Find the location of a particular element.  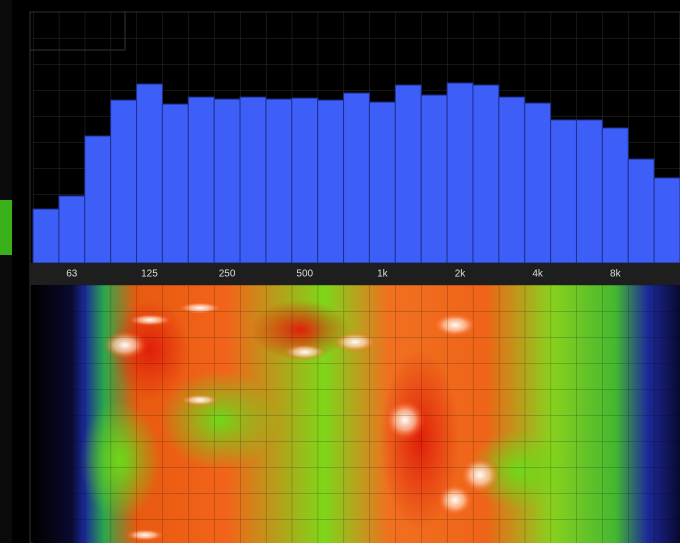

x-tick-label: 63 is located at coordinates (72, 274).